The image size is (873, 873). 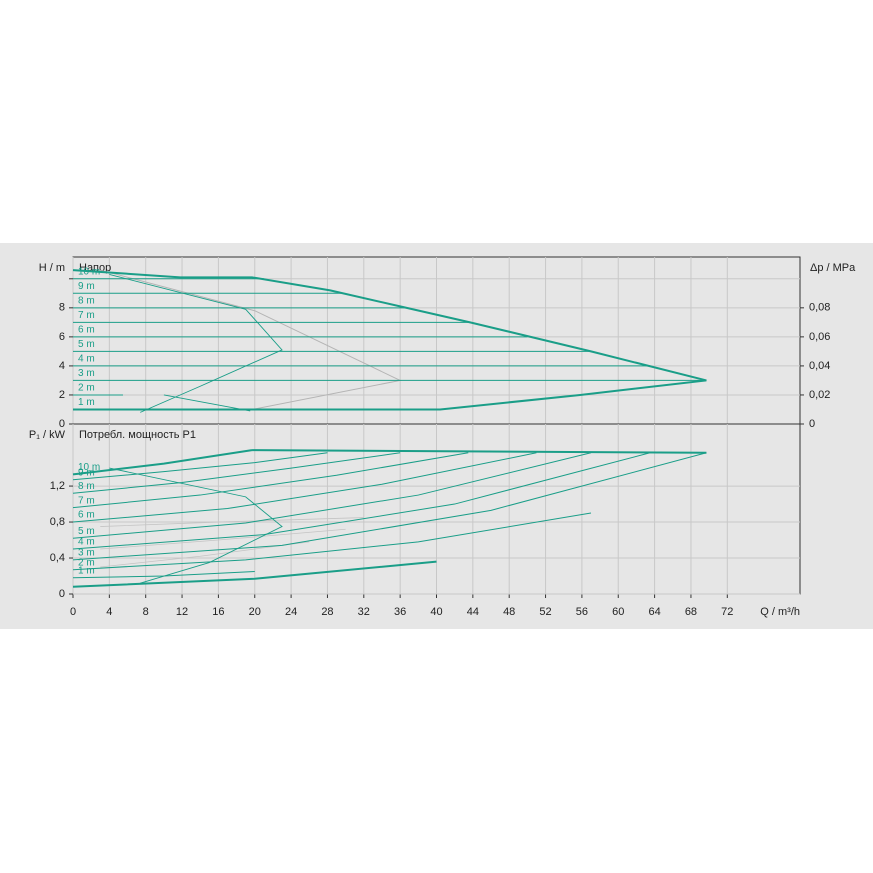 I want to click on y2-axis-label: Δp / MPa, so click(x=833, y=268).